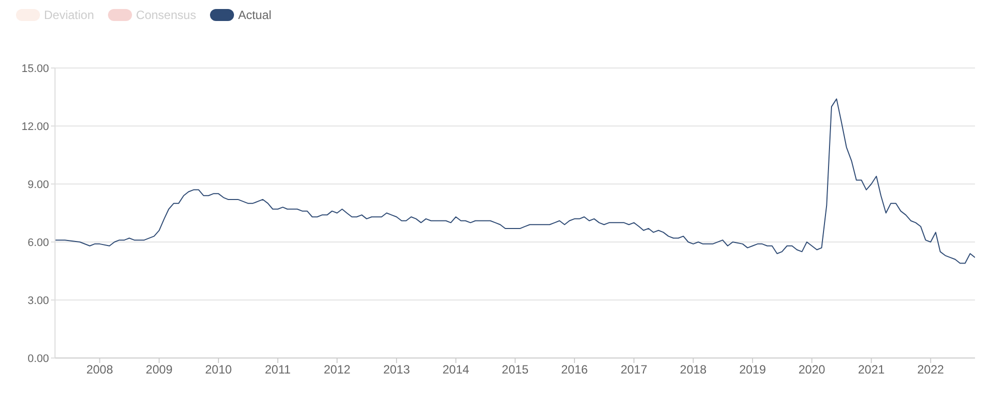 The width and height of the screenshot is (985, 400). I want to click on x-tick-label: 2012, so click(337, 369).